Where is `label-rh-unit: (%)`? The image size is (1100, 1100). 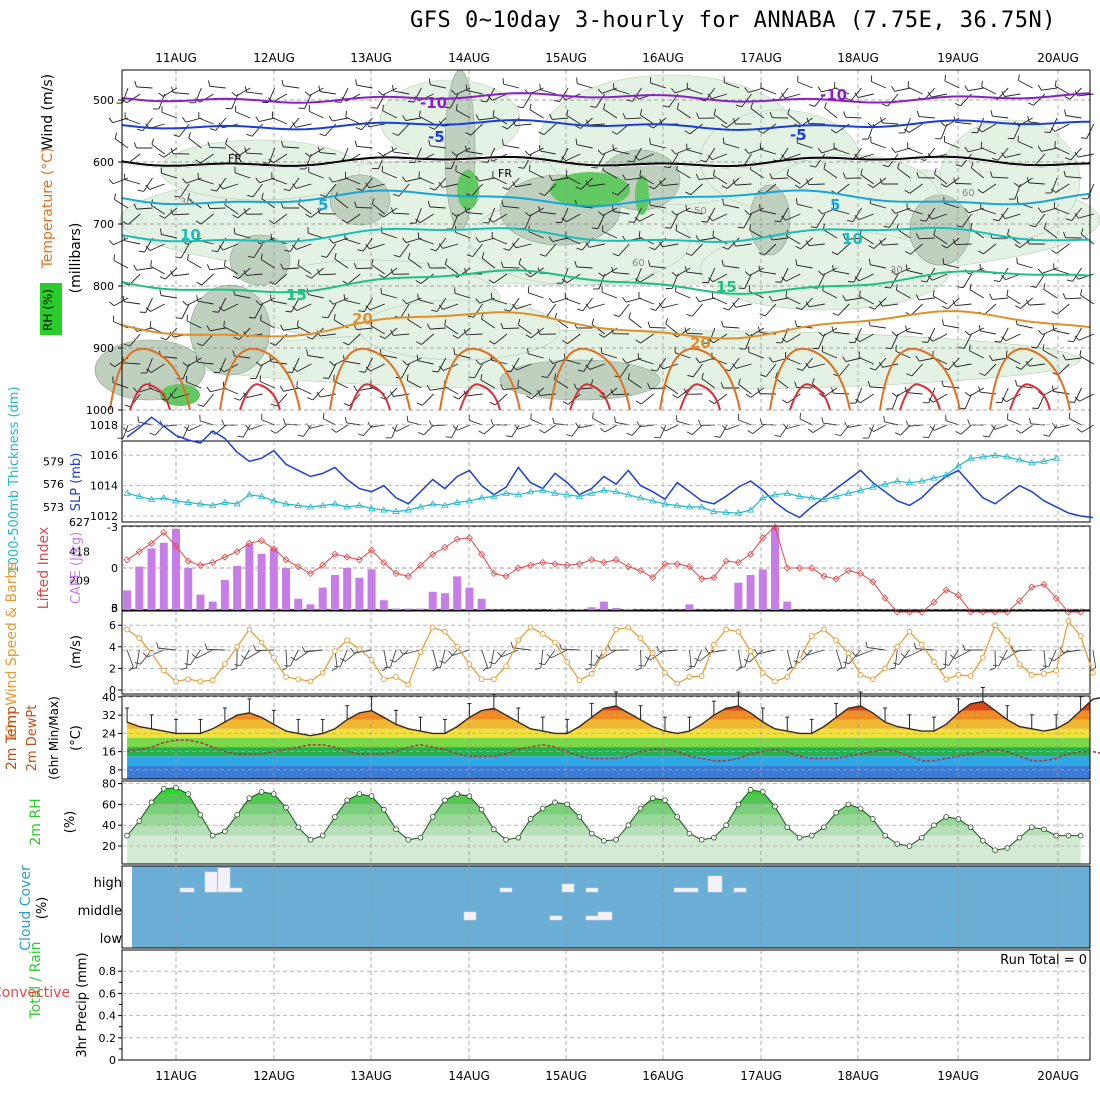 label-rh-unit: (%) is located at coordinates (70, 822).